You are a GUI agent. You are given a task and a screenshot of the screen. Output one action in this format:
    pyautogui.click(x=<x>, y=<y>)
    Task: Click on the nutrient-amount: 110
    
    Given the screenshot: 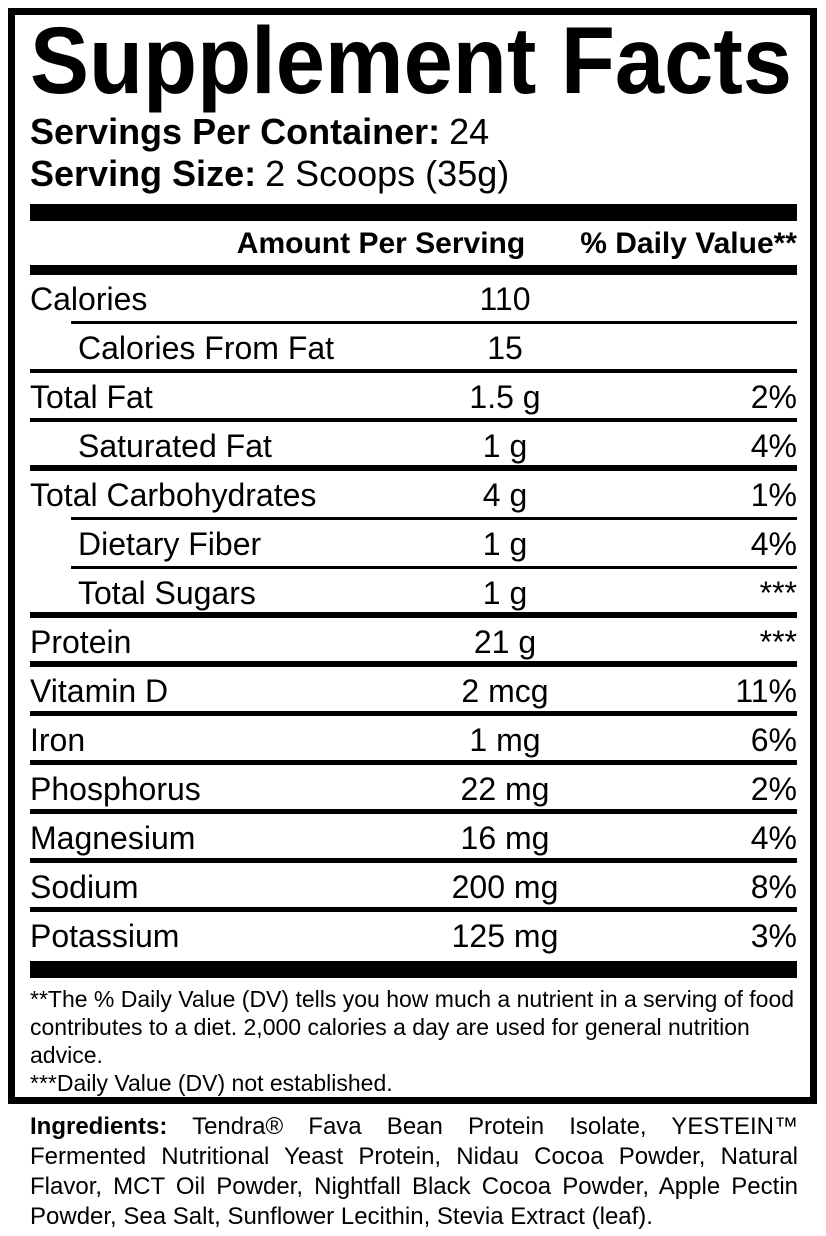 What is the action you would take?
    pyautogui.click(x=505, y=299)
    